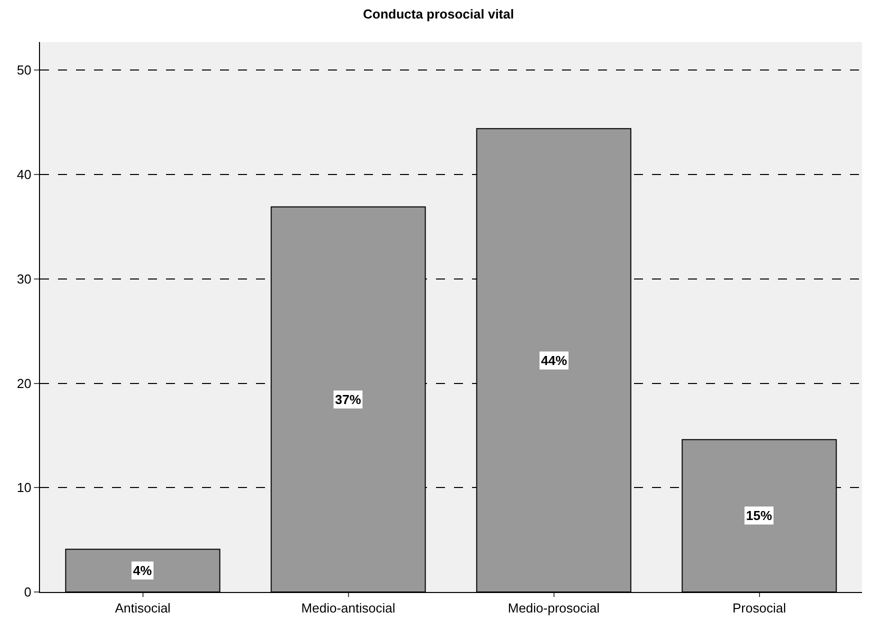 This screenshot has height=628, width=877. Describe the element at coordinates (142, 608) in the screenshot. I see `x-tick-label: Antisocial` at that location.